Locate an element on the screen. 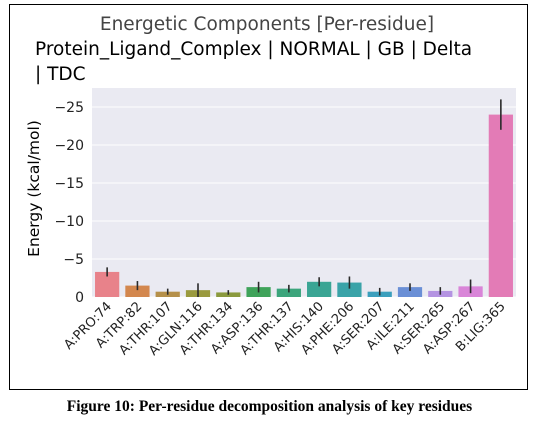  chart-subtitle-line-2: | TDC is located at coordinates (60, 74).